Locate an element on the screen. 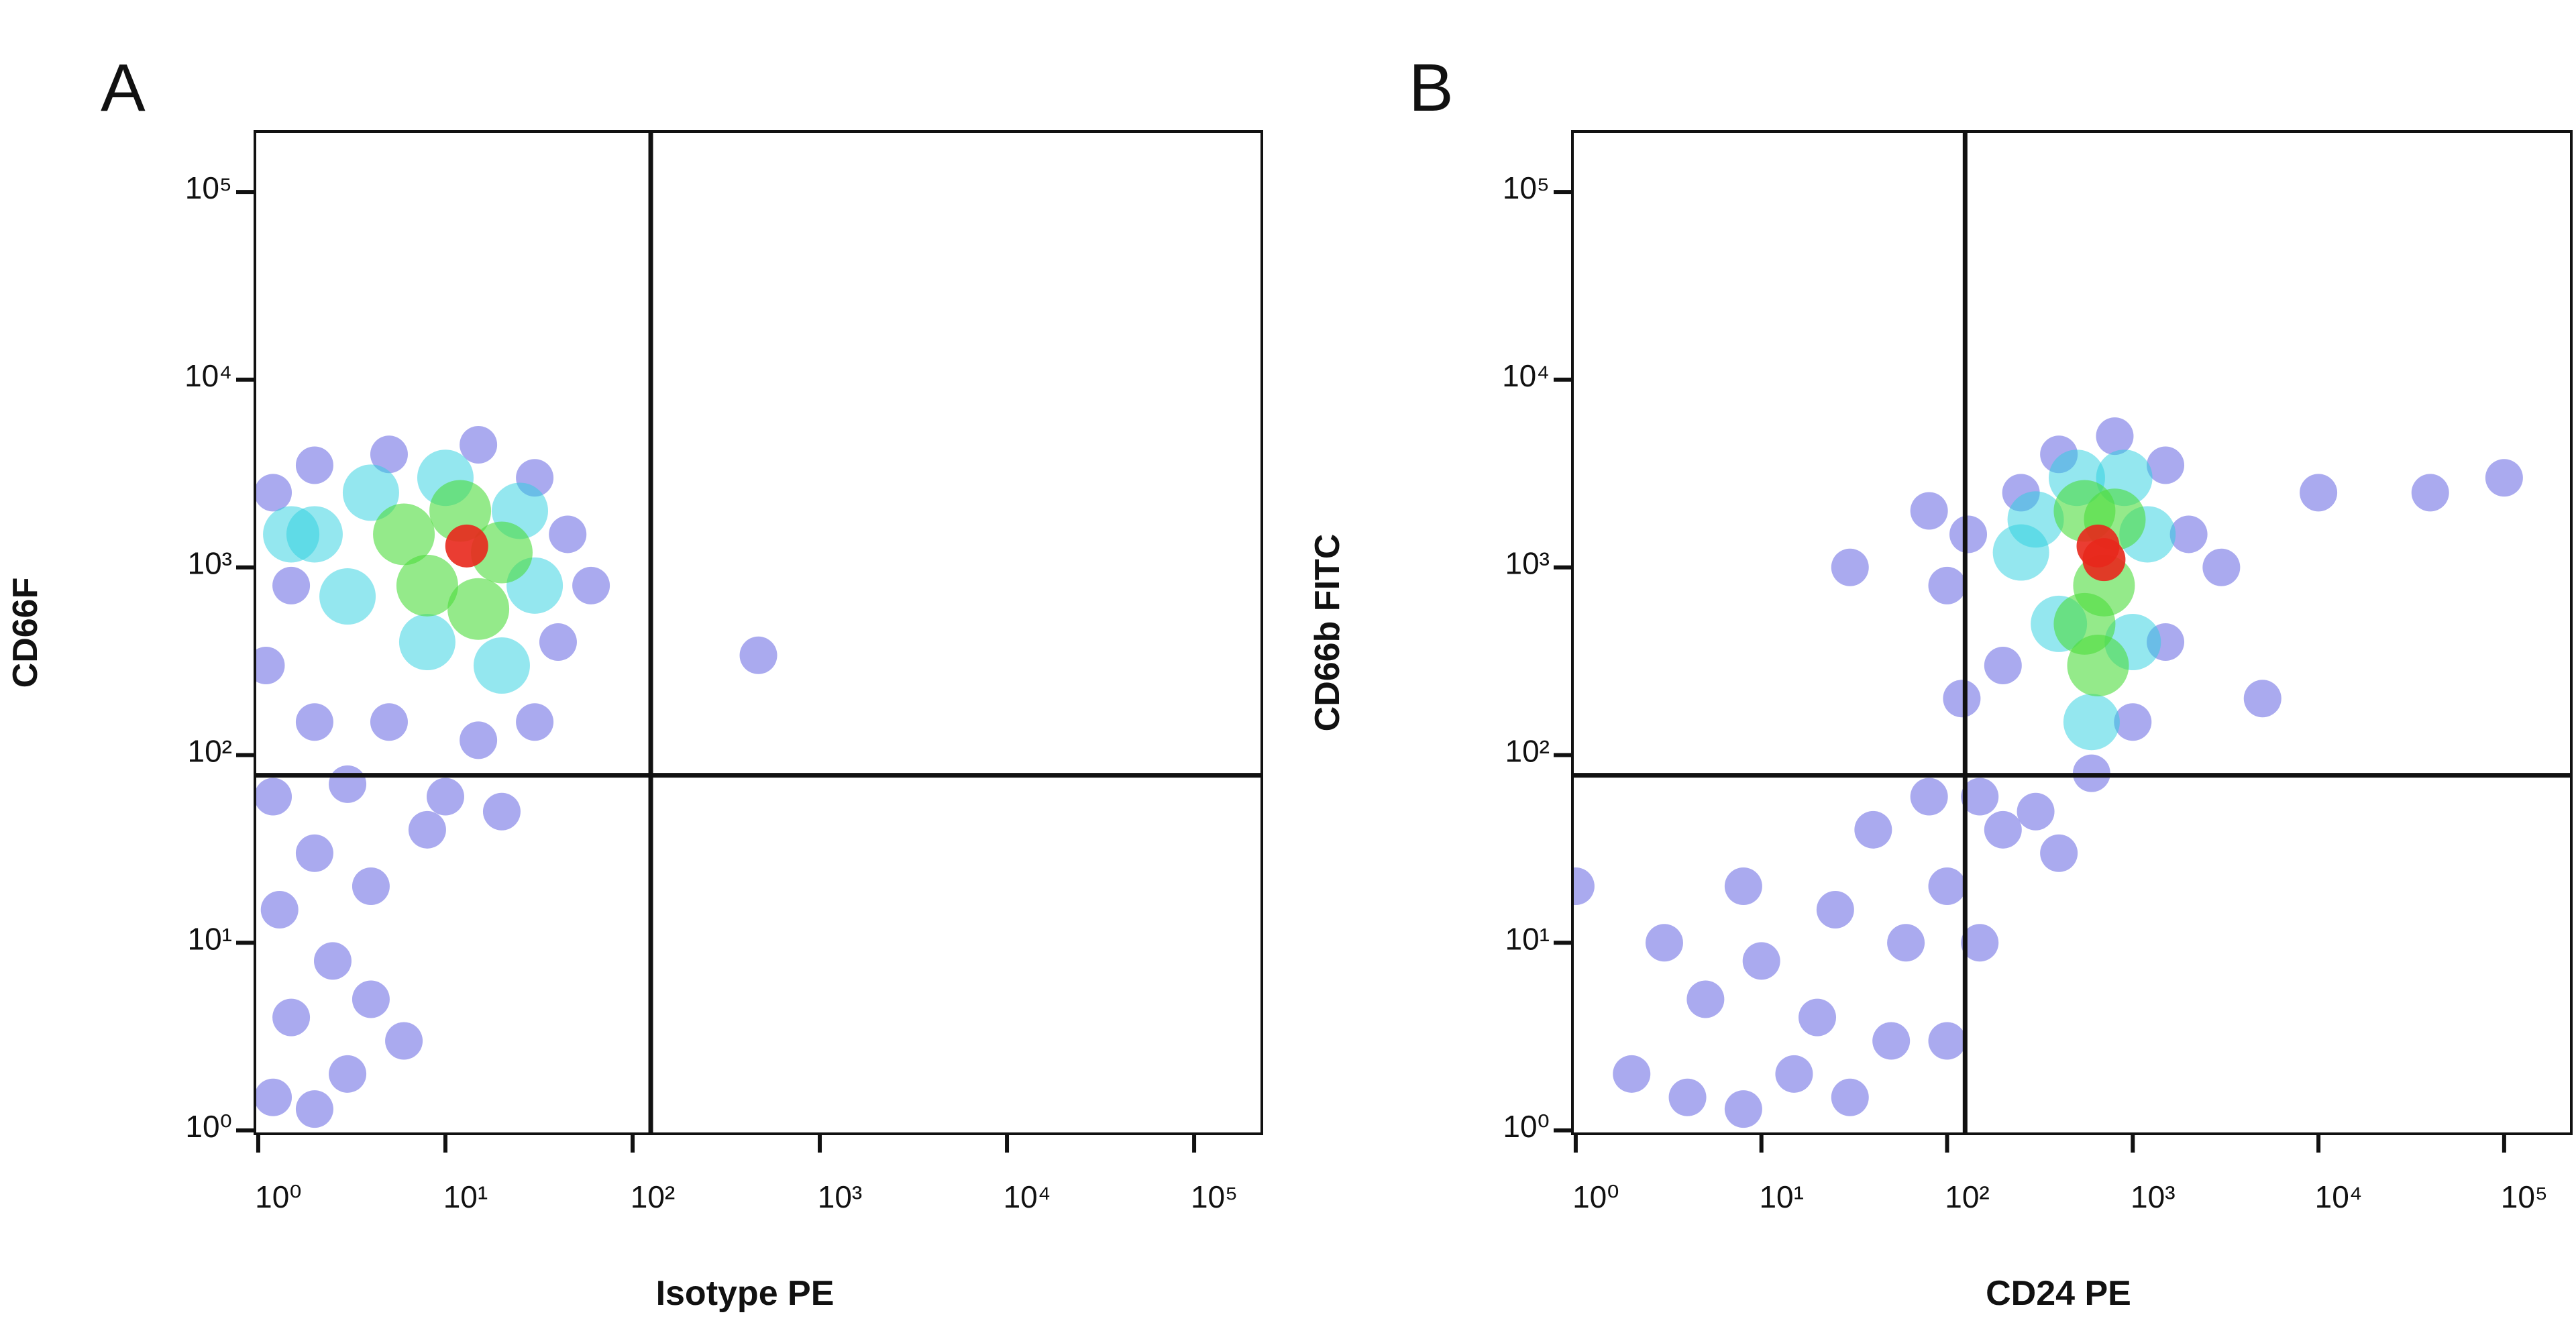  panel-letter: B is located at coordinates (1431, 88).